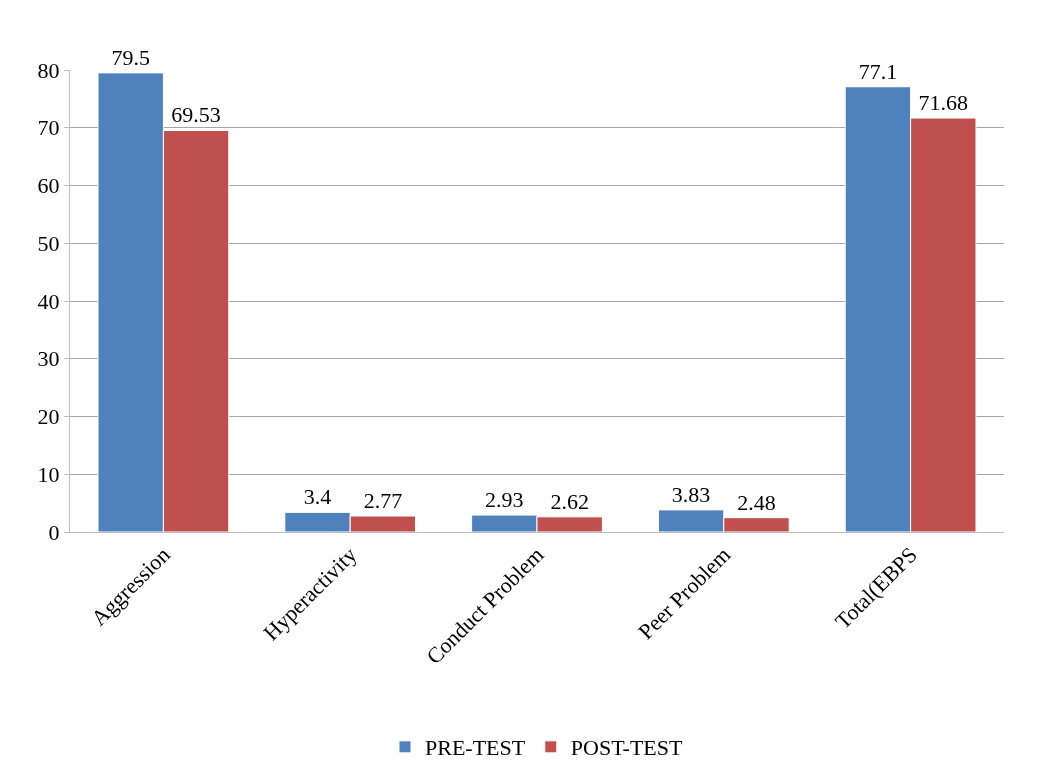  I want to click on y-tick-label: 50, so click(48, 243).